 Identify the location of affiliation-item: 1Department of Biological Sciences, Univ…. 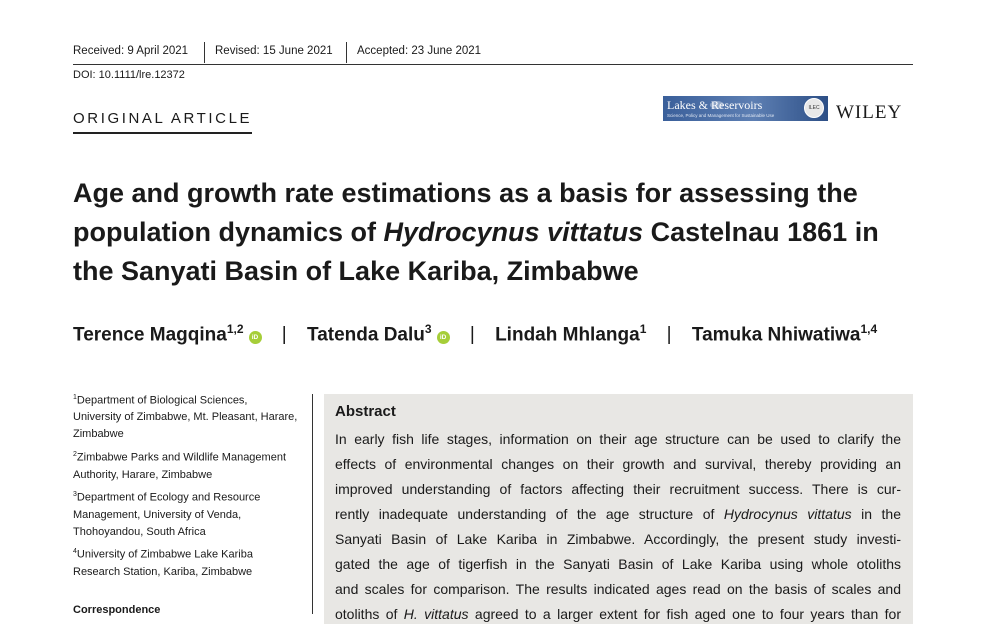
(185, 417).